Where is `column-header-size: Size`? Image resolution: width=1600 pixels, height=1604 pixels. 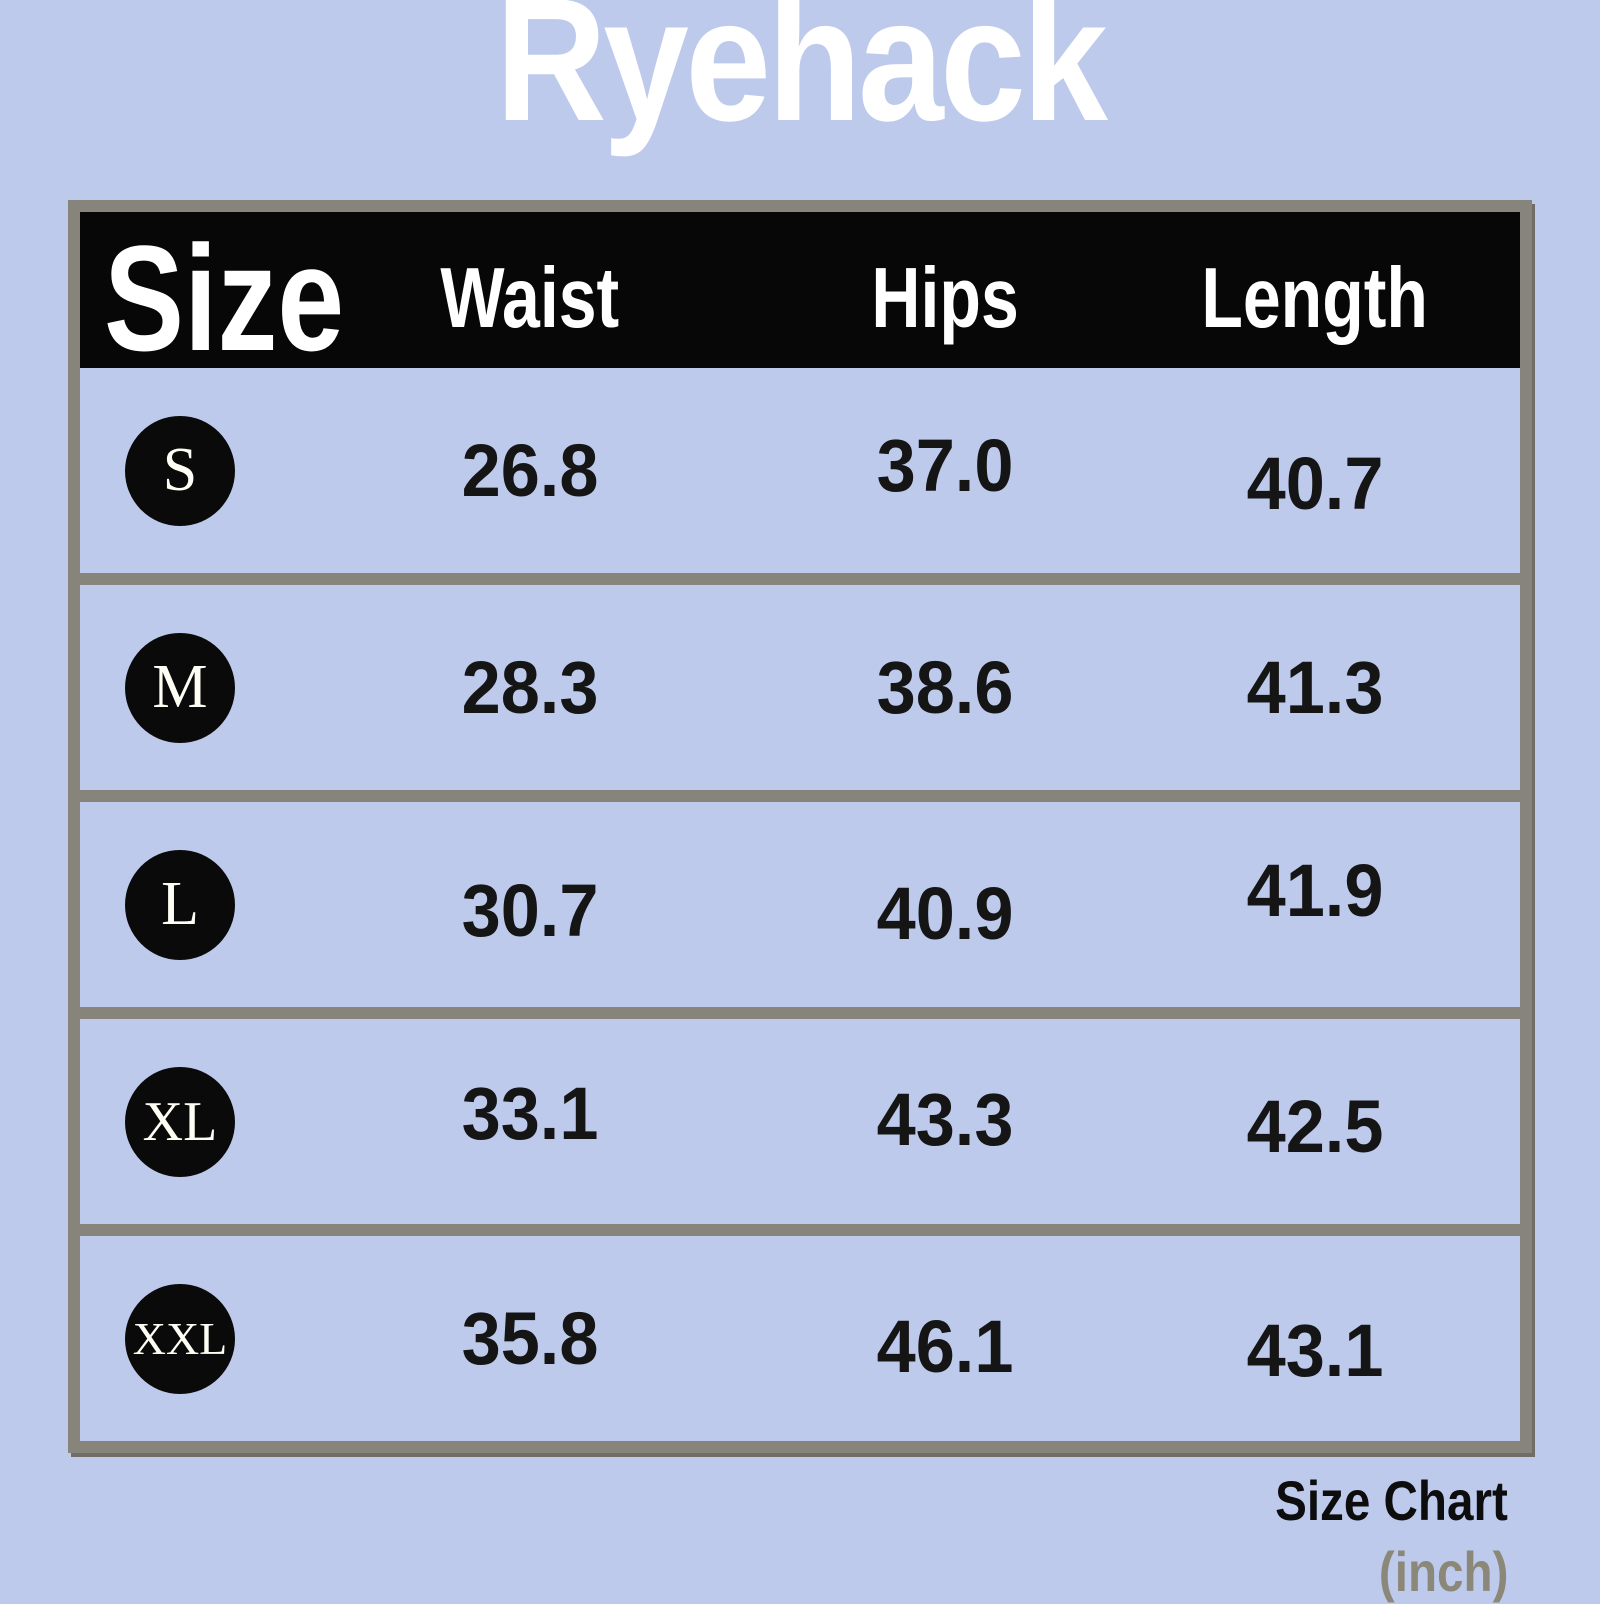
column-header-size: Size is located at coordinates (224, 298).